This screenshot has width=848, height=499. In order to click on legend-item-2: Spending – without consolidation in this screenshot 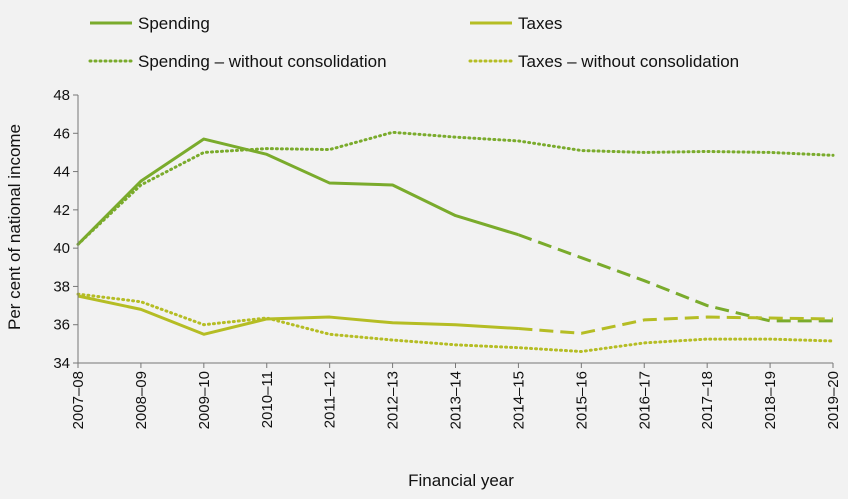, I will do `click(237, 61)`.